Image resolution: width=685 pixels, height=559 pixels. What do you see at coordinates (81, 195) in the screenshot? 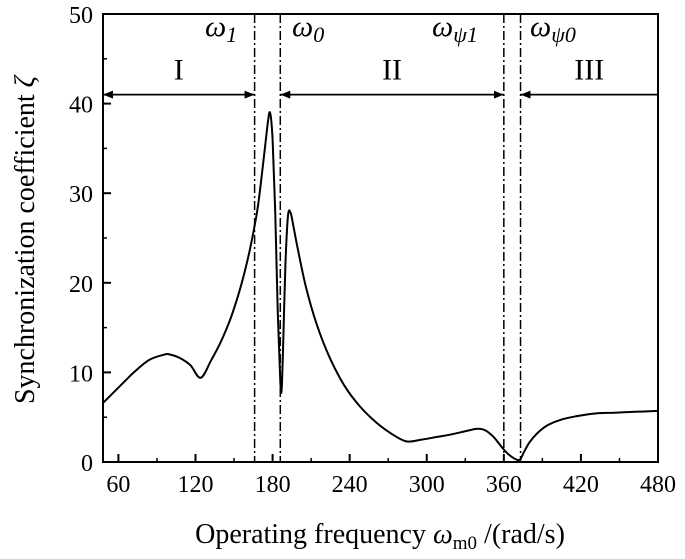
I see `y-tick-label: 30` at bounding box center [81, 195].